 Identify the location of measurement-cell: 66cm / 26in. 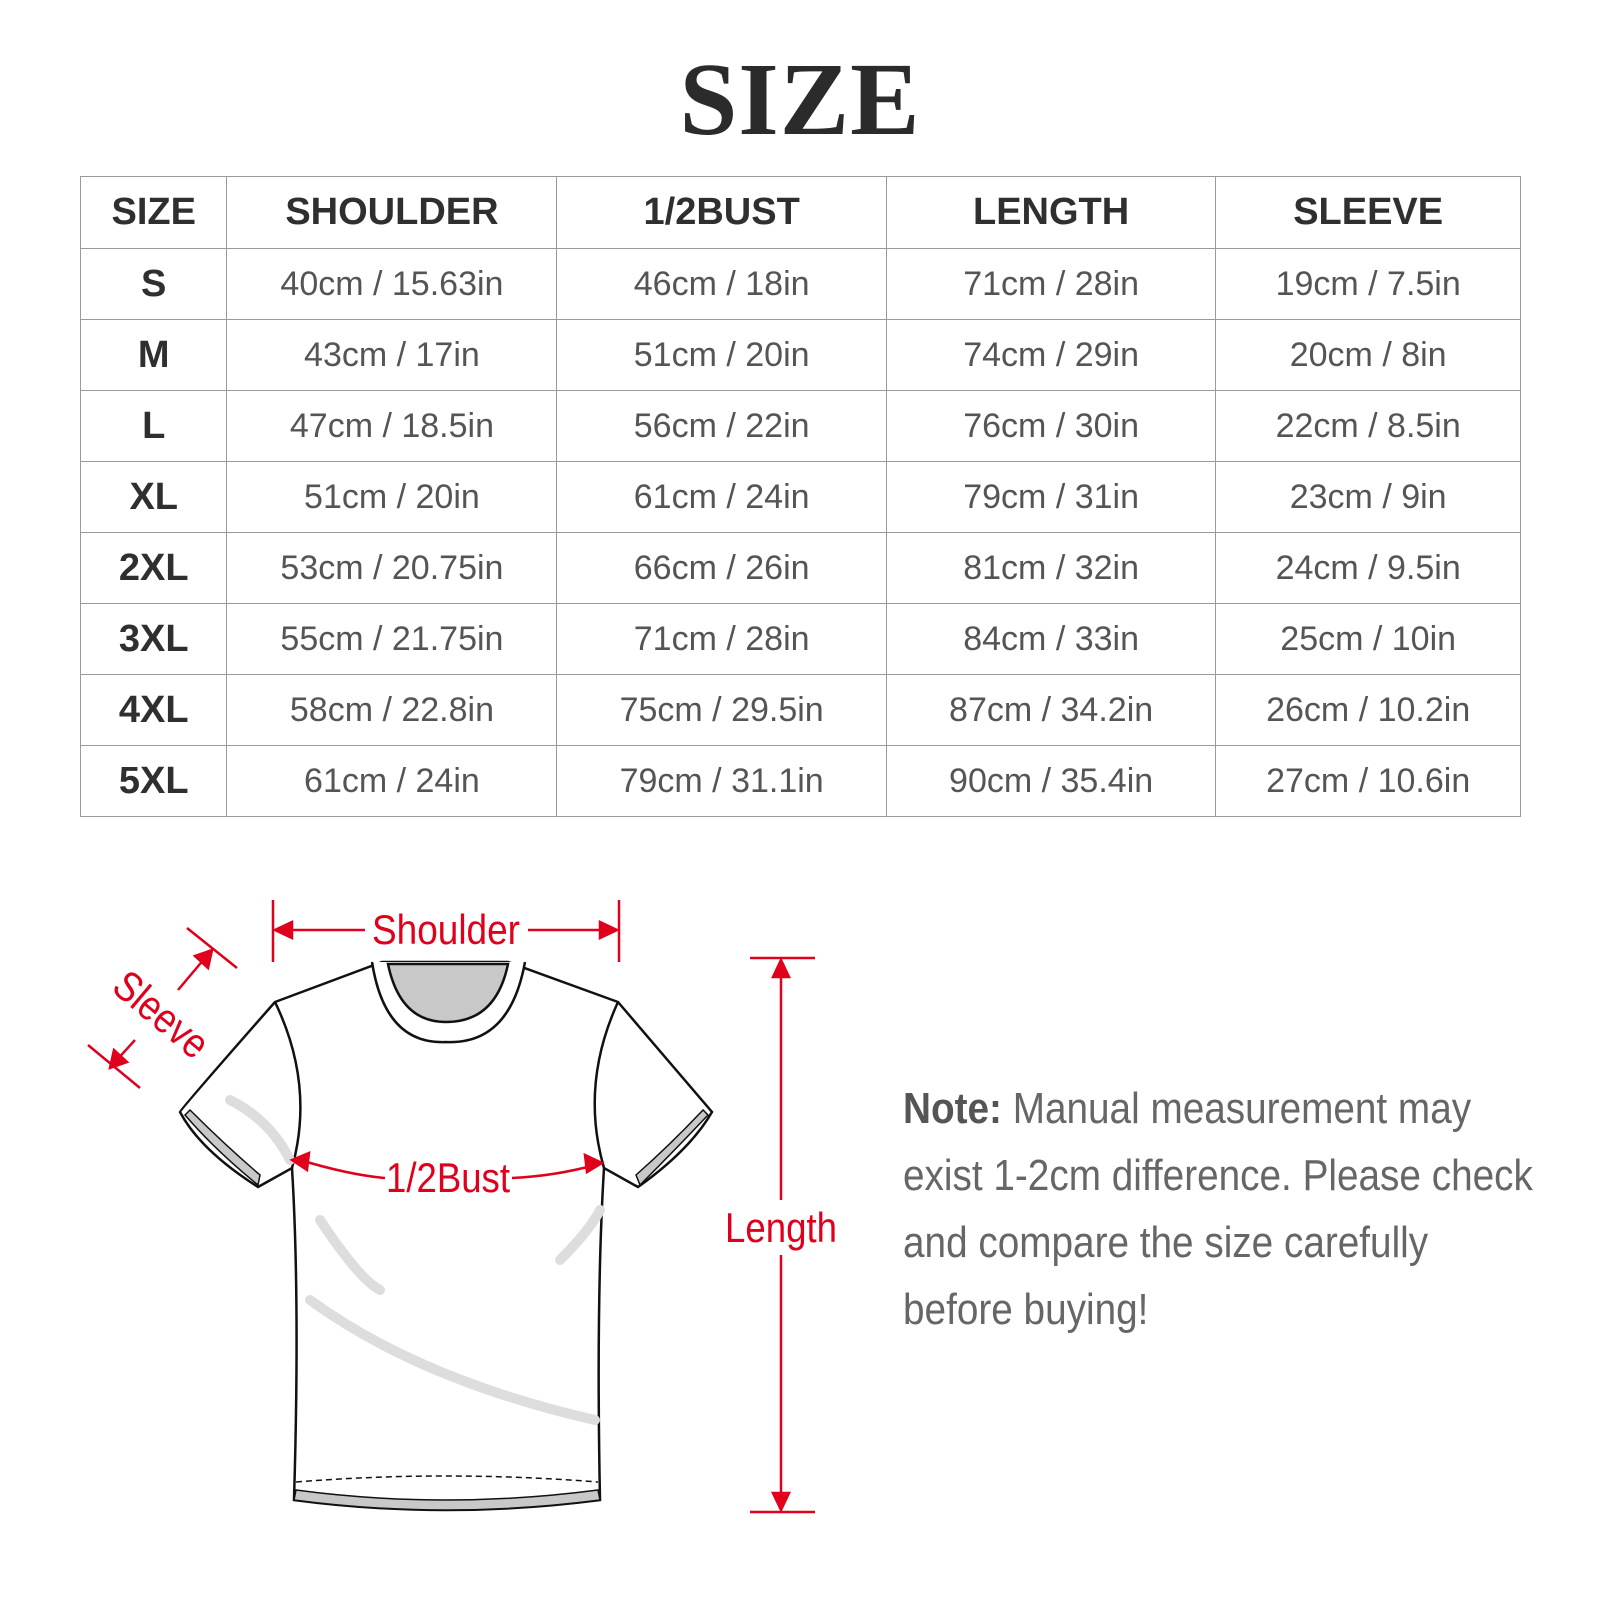
(721, 568).